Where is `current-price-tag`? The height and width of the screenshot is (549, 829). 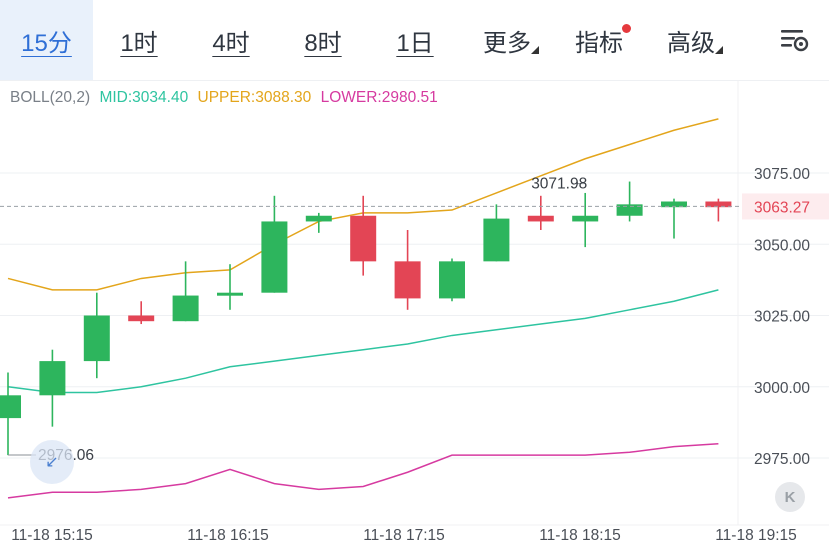 current-price-tag is located at coordinates (785, 206).